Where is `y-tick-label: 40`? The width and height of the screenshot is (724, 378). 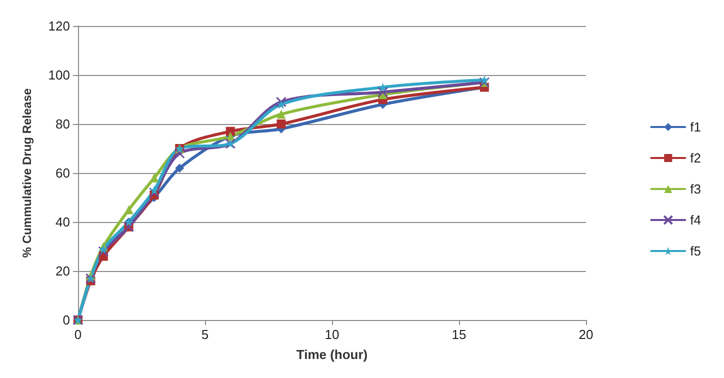
y-tick-label: 40 is located at coordinates (63, 222).